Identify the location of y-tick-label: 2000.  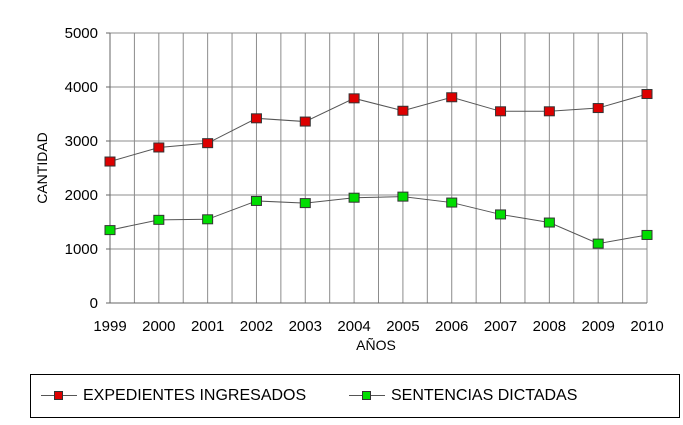
(81, 195).